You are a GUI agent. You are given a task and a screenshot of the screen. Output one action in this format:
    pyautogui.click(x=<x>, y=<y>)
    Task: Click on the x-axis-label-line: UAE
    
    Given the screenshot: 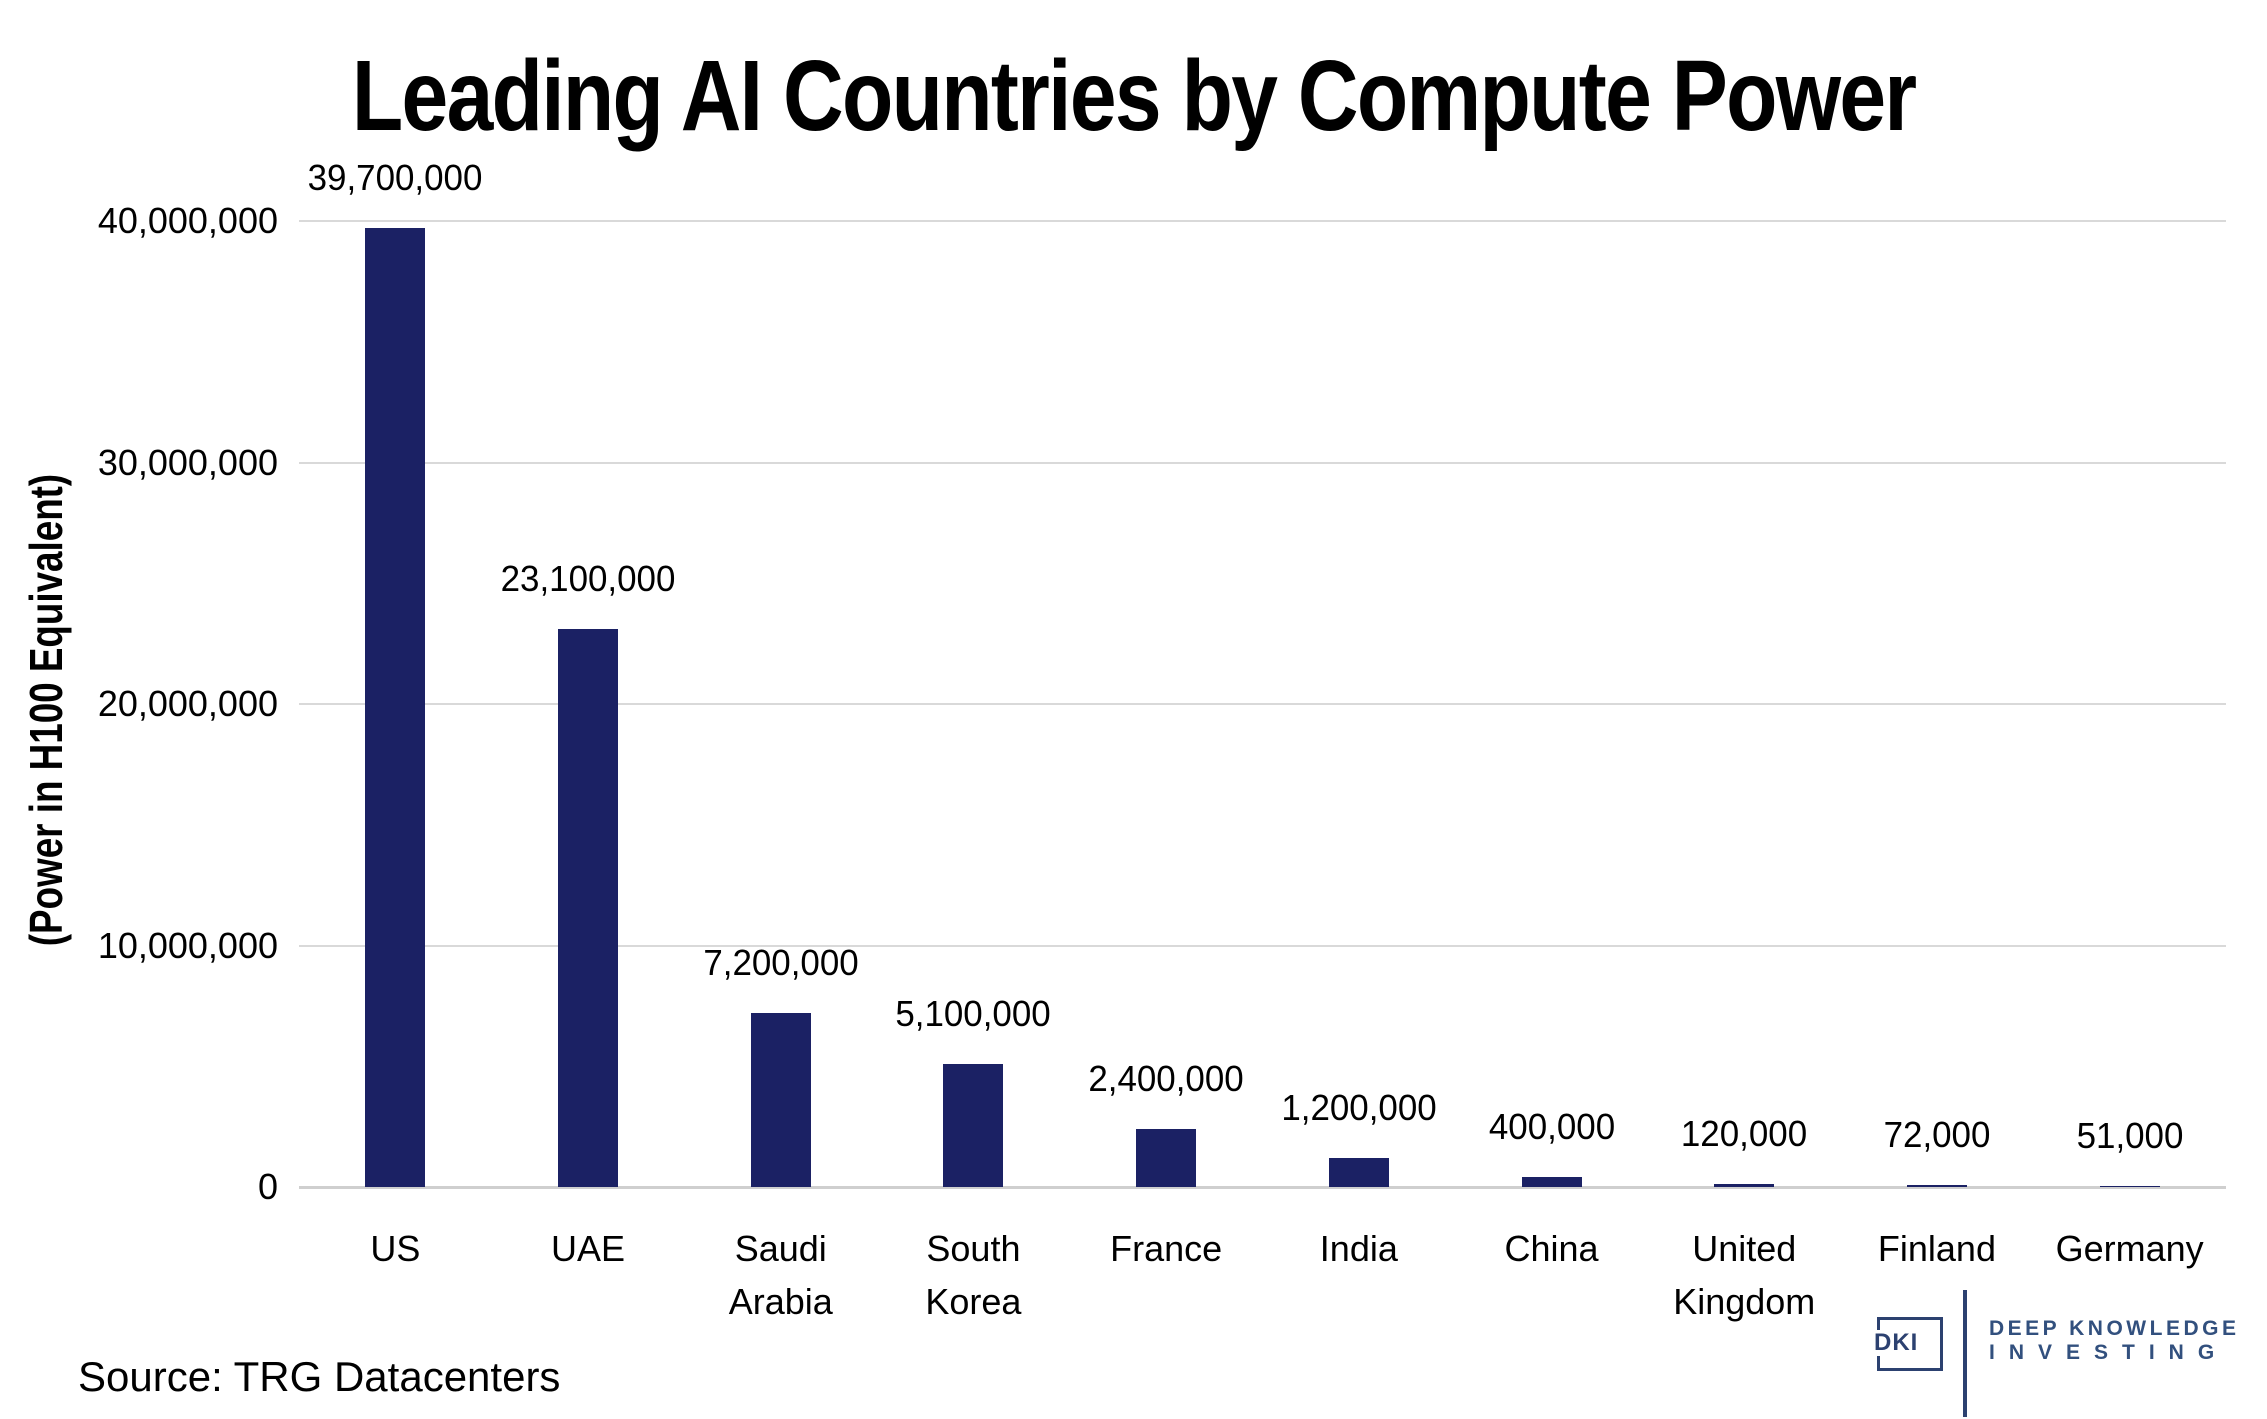 What is the action you would take?
    pyautogui.click(x=588, y=1248)
    